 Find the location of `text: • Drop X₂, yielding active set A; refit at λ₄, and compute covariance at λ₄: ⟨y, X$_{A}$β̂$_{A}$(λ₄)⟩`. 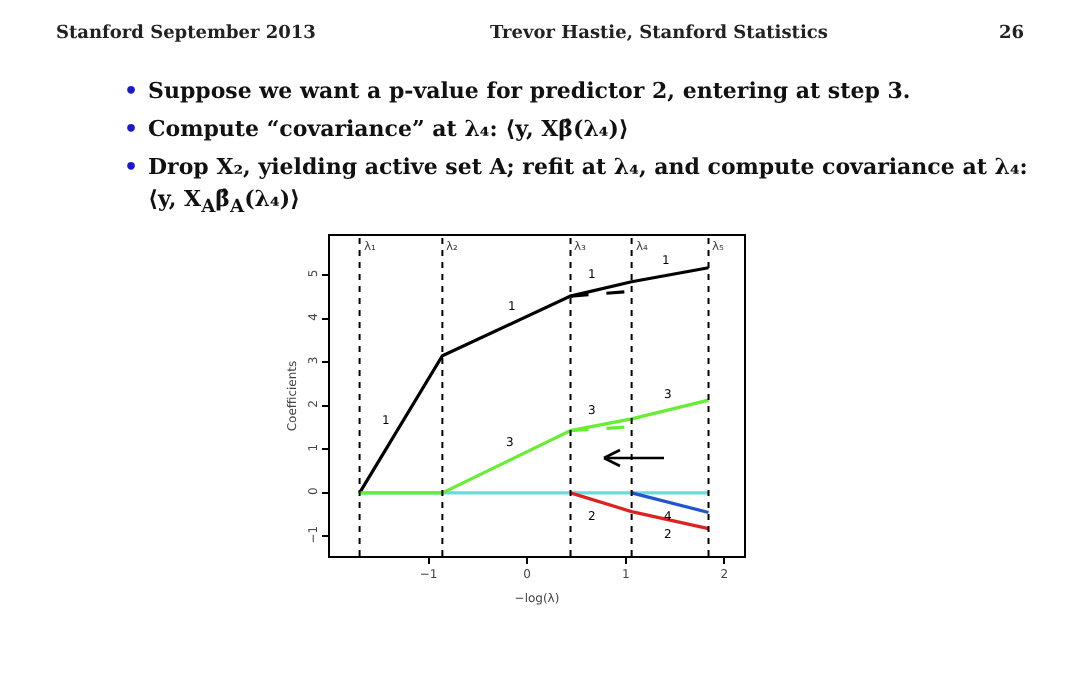

text: • Drop X₂, yielding active set A; refit at λ₄, and compute covariance at λ₄: ⟨y, X$_{A}$β̂$_{A}$(λ₄)⟩ is located at coordinates (576, 185).